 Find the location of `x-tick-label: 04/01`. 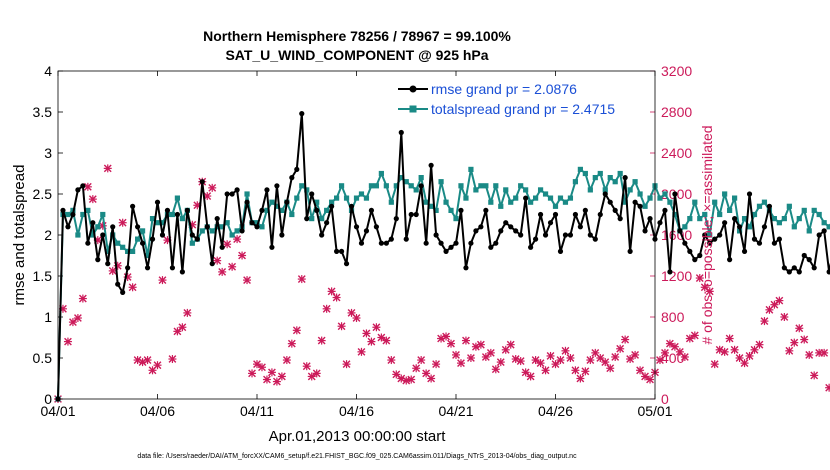

x-tick-label: 04/01 is located at coordinates (57, 411).